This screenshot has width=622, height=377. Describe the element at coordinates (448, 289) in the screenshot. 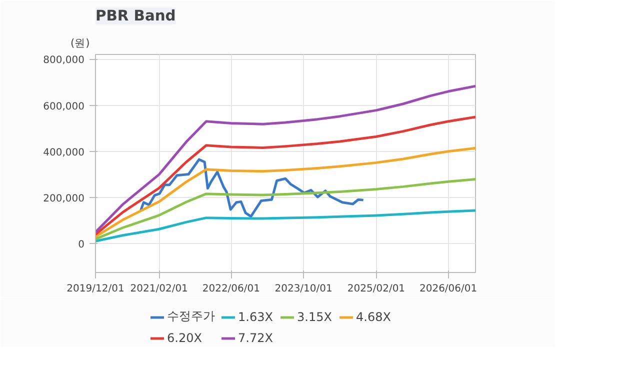

I see `x-tick-label: 2026/06/01` at that location.